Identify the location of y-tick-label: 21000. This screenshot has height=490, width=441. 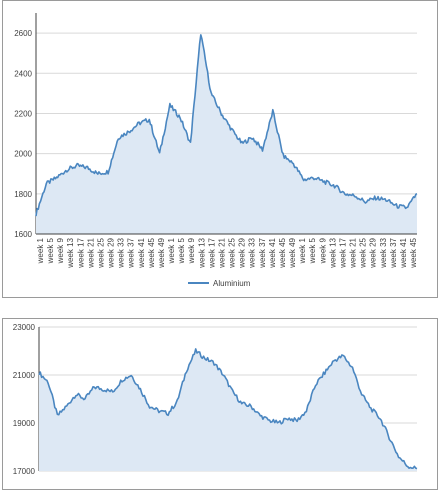
(24, 375).